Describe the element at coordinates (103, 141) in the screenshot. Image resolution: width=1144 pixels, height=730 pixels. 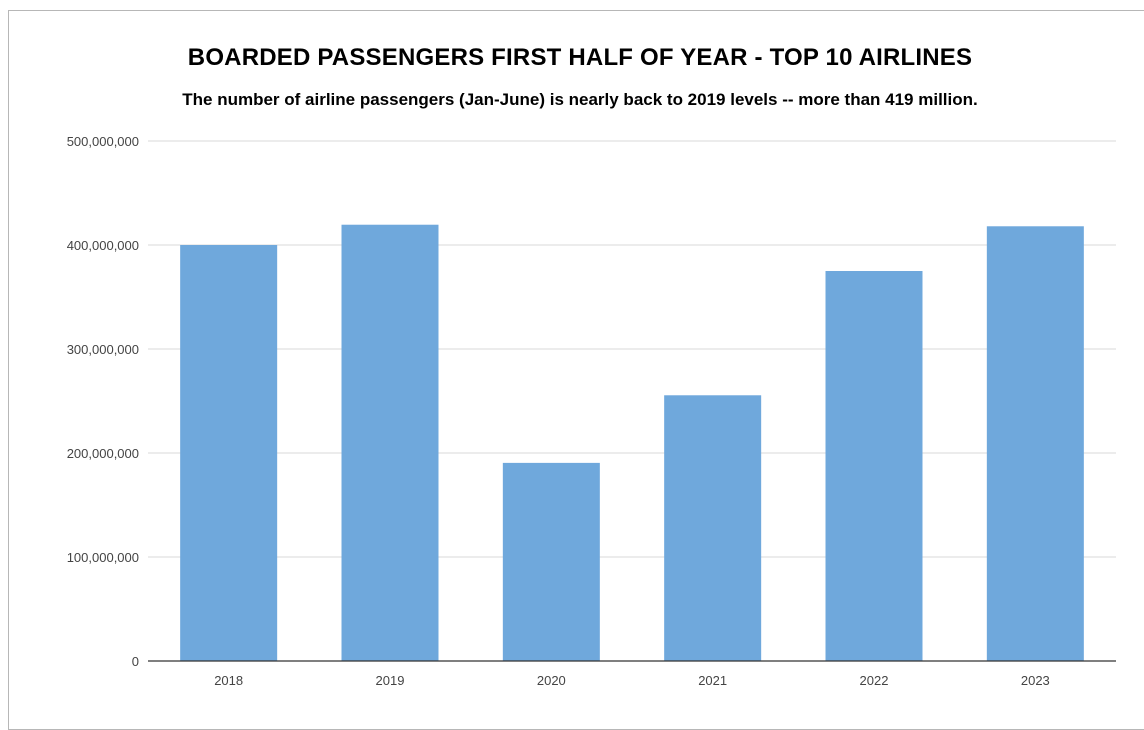
I see `y-tick-label: 500,000,000` at that location.